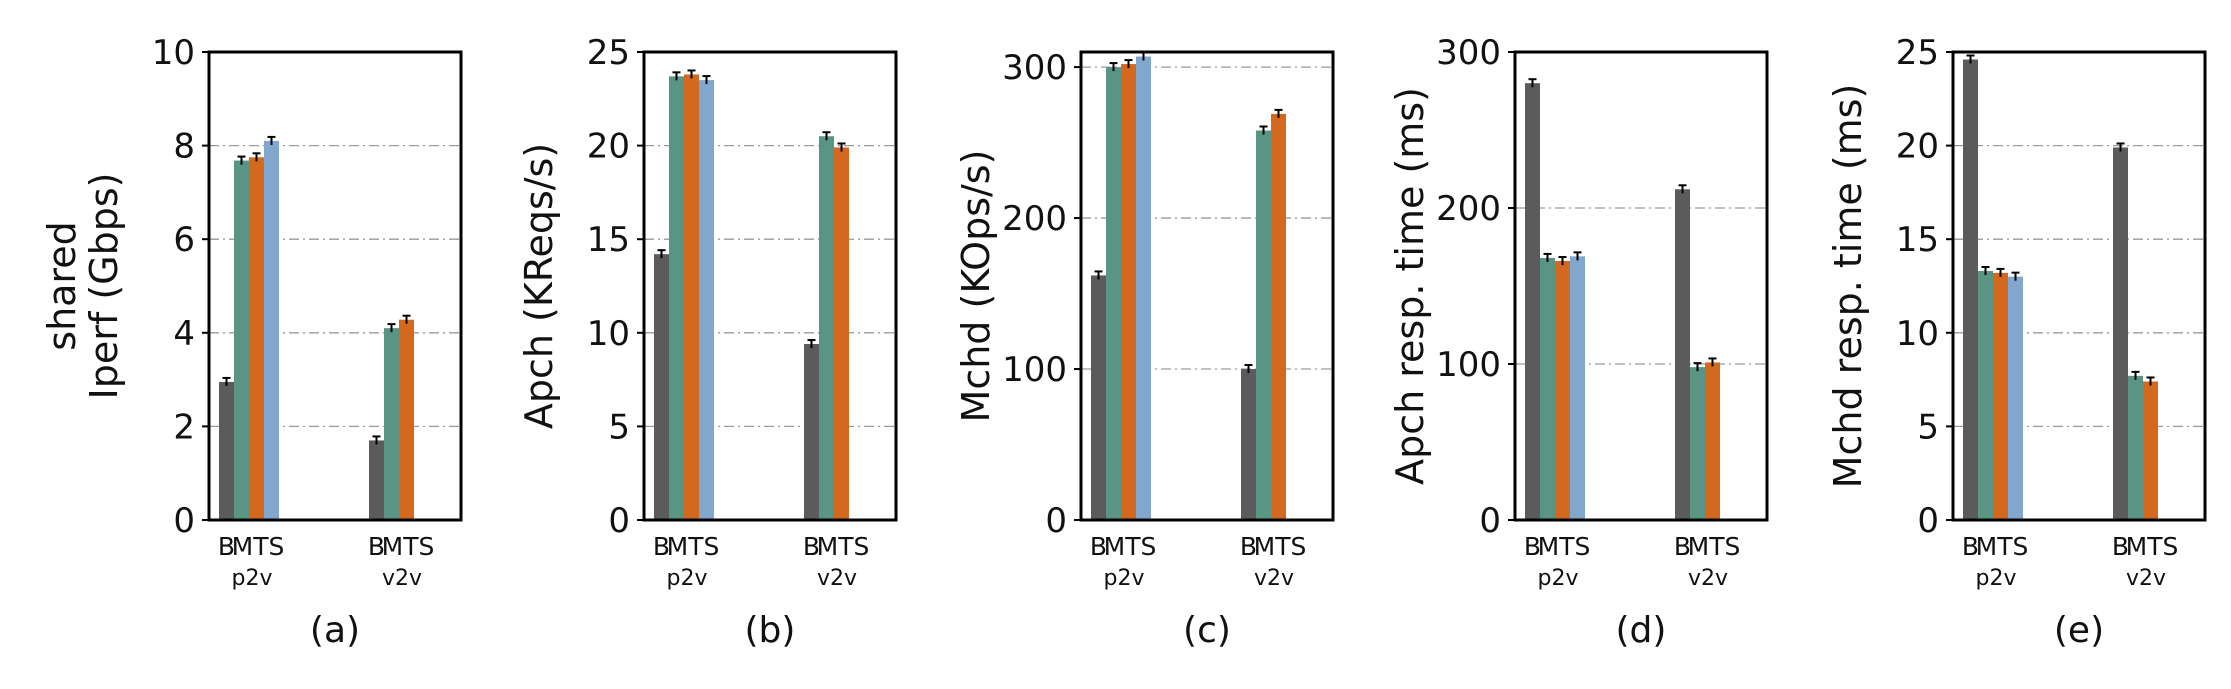 This screenshot has height=689, width=2231. What do you see at coordinates (184, 427) in the screenshot?
I see `y-tick-label: 2` at bounding box center [184, 427].